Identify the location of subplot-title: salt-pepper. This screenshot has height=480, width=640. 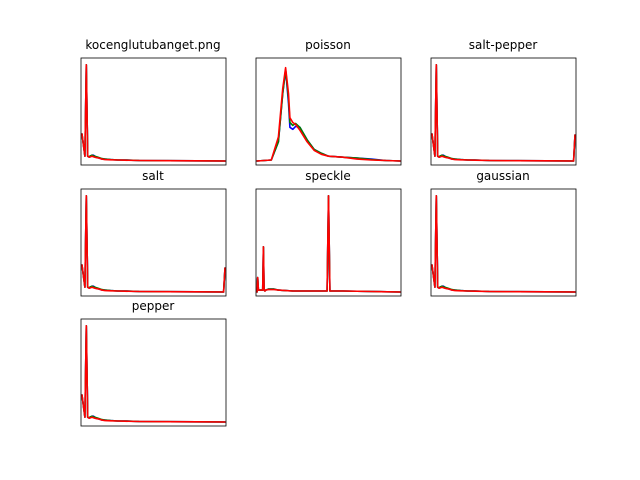
(503, 45).